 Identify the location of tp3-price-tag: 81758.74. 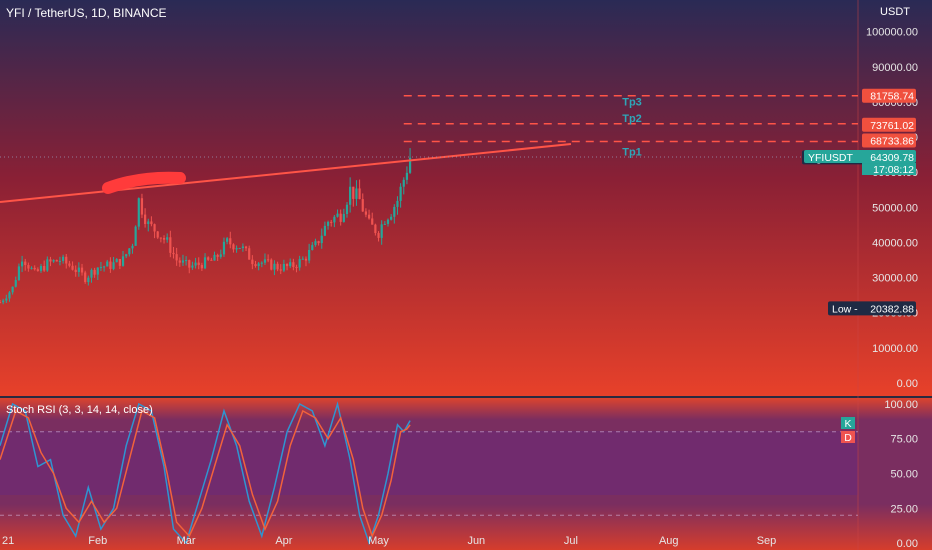
(892, 97).